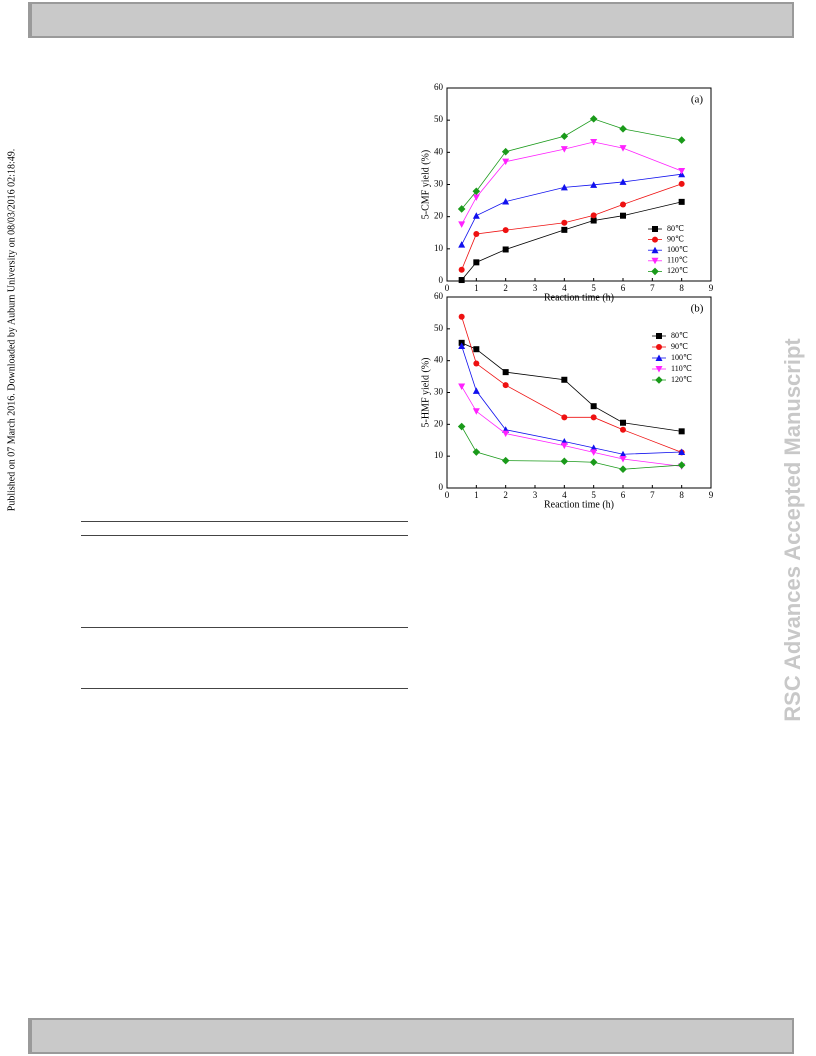 This screenshot has width=816, height=1056. I want to click on header-bar, so click(411, 20).